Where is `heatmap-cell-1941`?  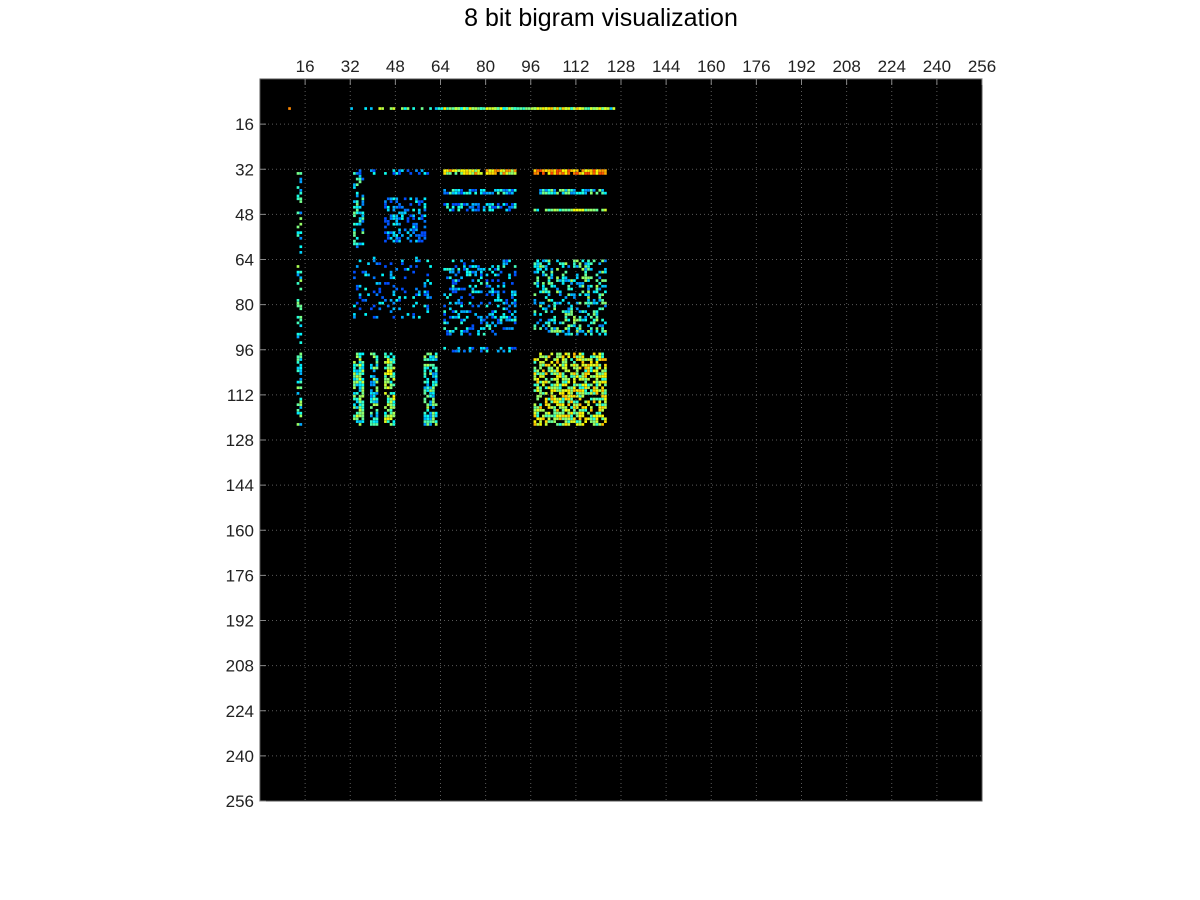 heatmap-cell-1941 is located at coordinates (301, 252).